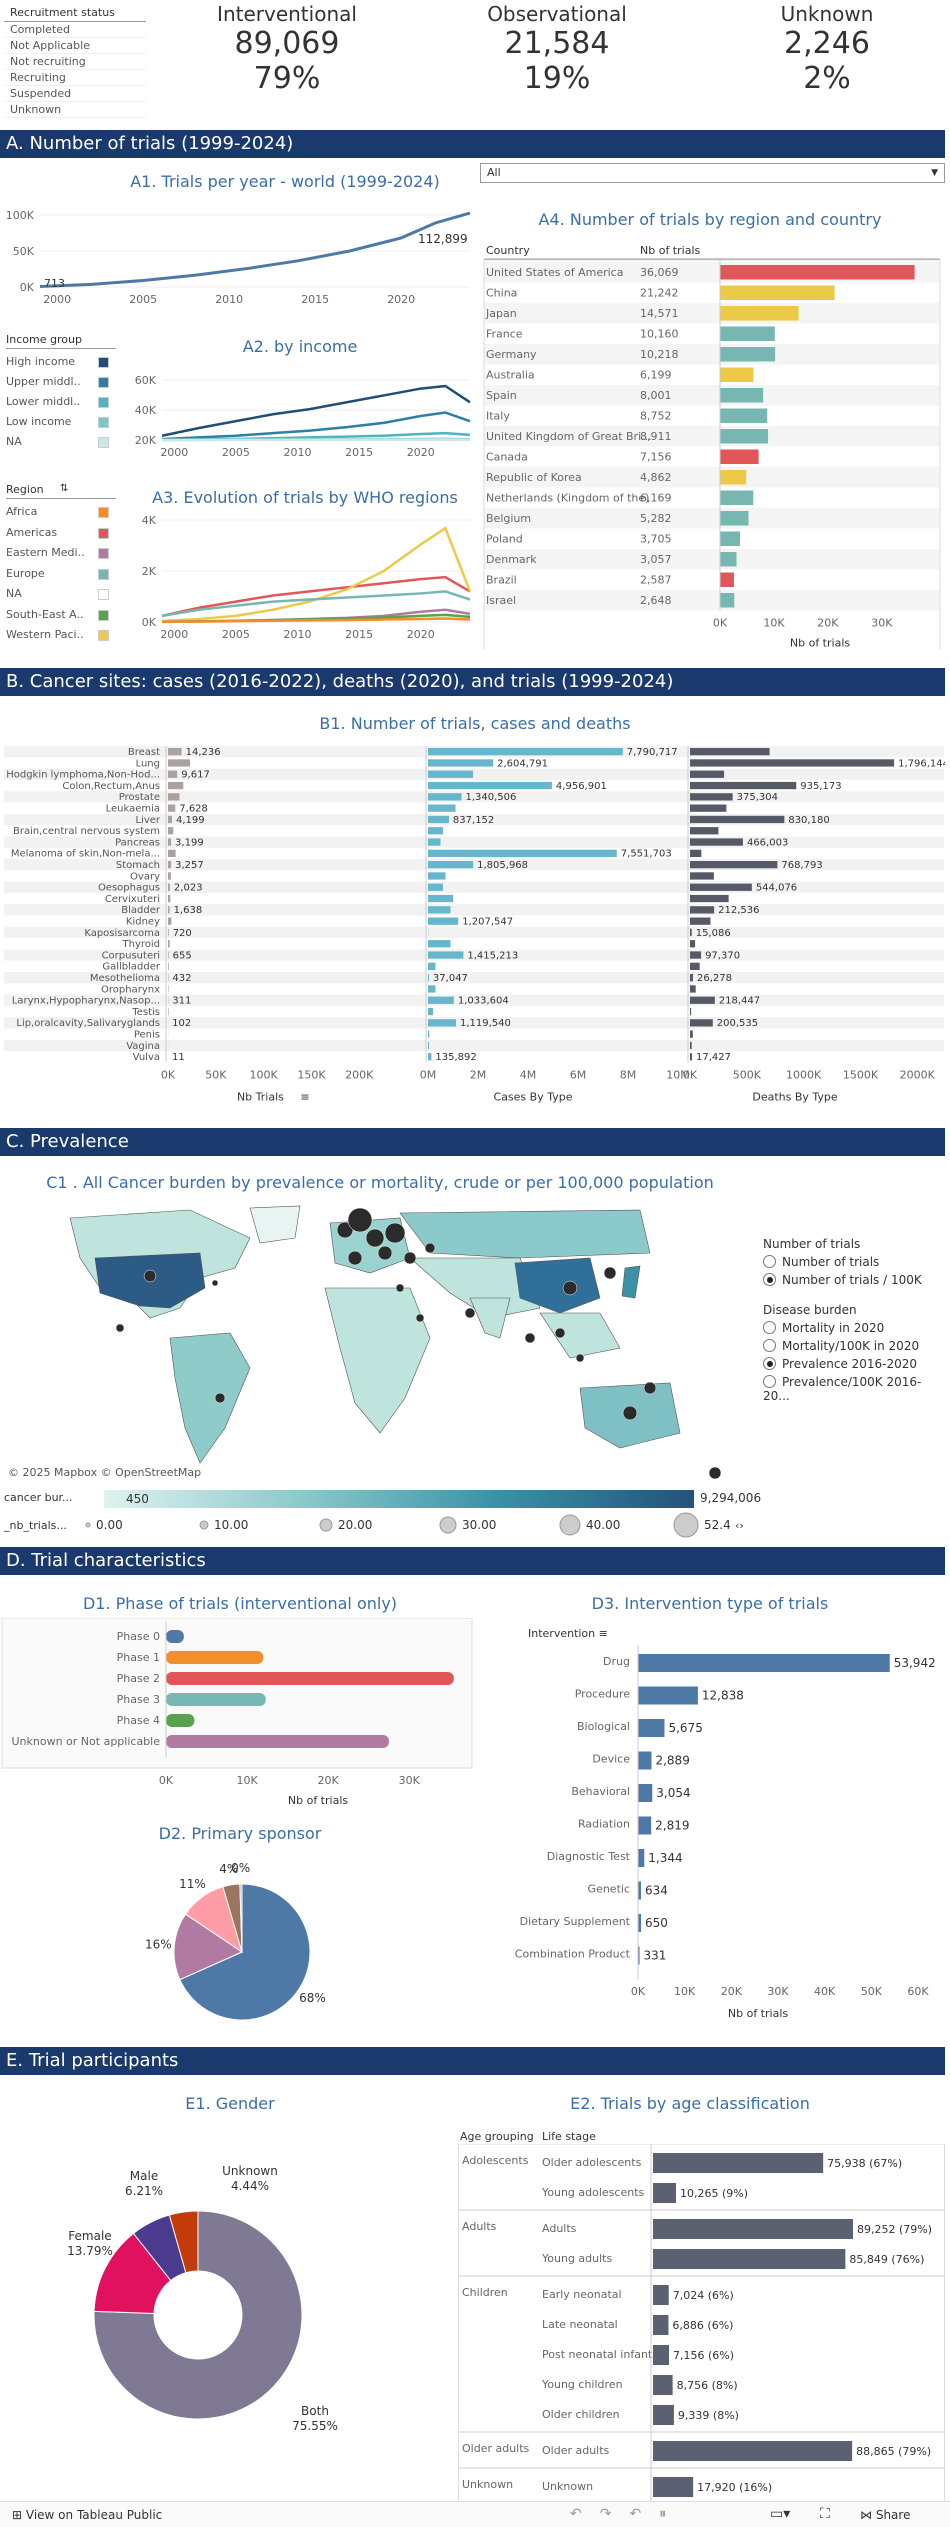 The image size is (950, 2527). Describe the element at coordinates (57, 421) in the screenshot. I see `income-legend-item: Low income` at that location.